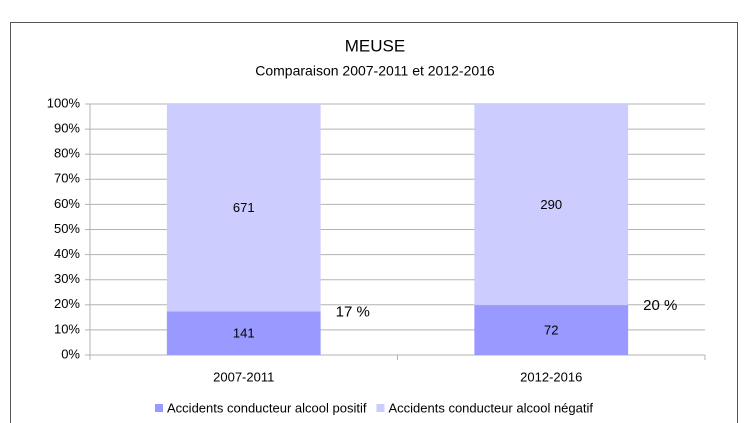 The image size is (750, 423). What do you see at coordinates (67, 253) in the screenshot?
I see `y-tick-label: 40%` at bounding box center [67, 253].